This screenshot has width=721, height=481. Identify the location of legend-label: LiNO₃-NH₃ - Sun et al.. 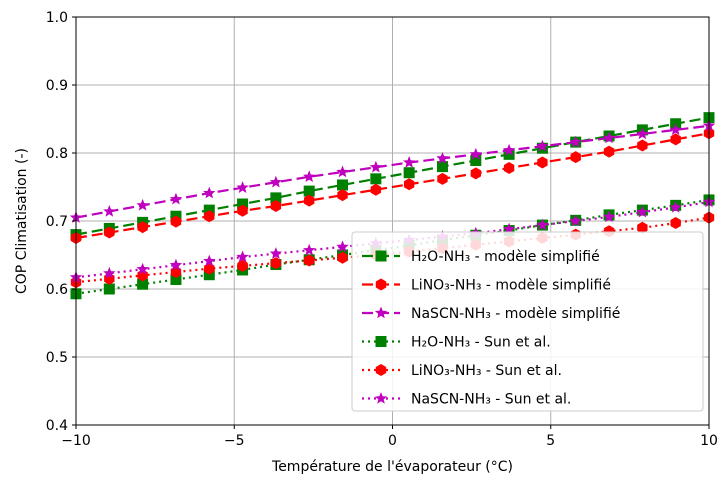
(486, 371).